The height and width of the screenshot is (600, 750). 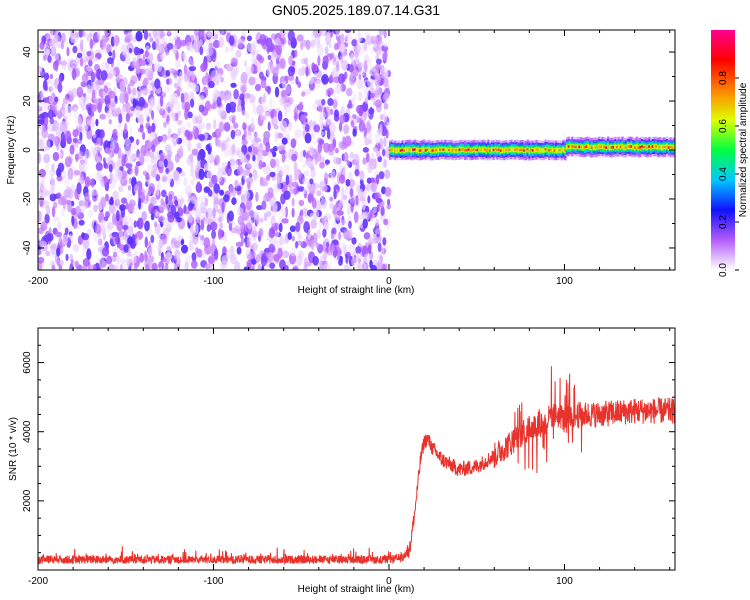 What do you see at coordinates (723, 270) in the screenshot?
I see `colorbar-tick-label: 0.0` at bounding box center [723, 270].